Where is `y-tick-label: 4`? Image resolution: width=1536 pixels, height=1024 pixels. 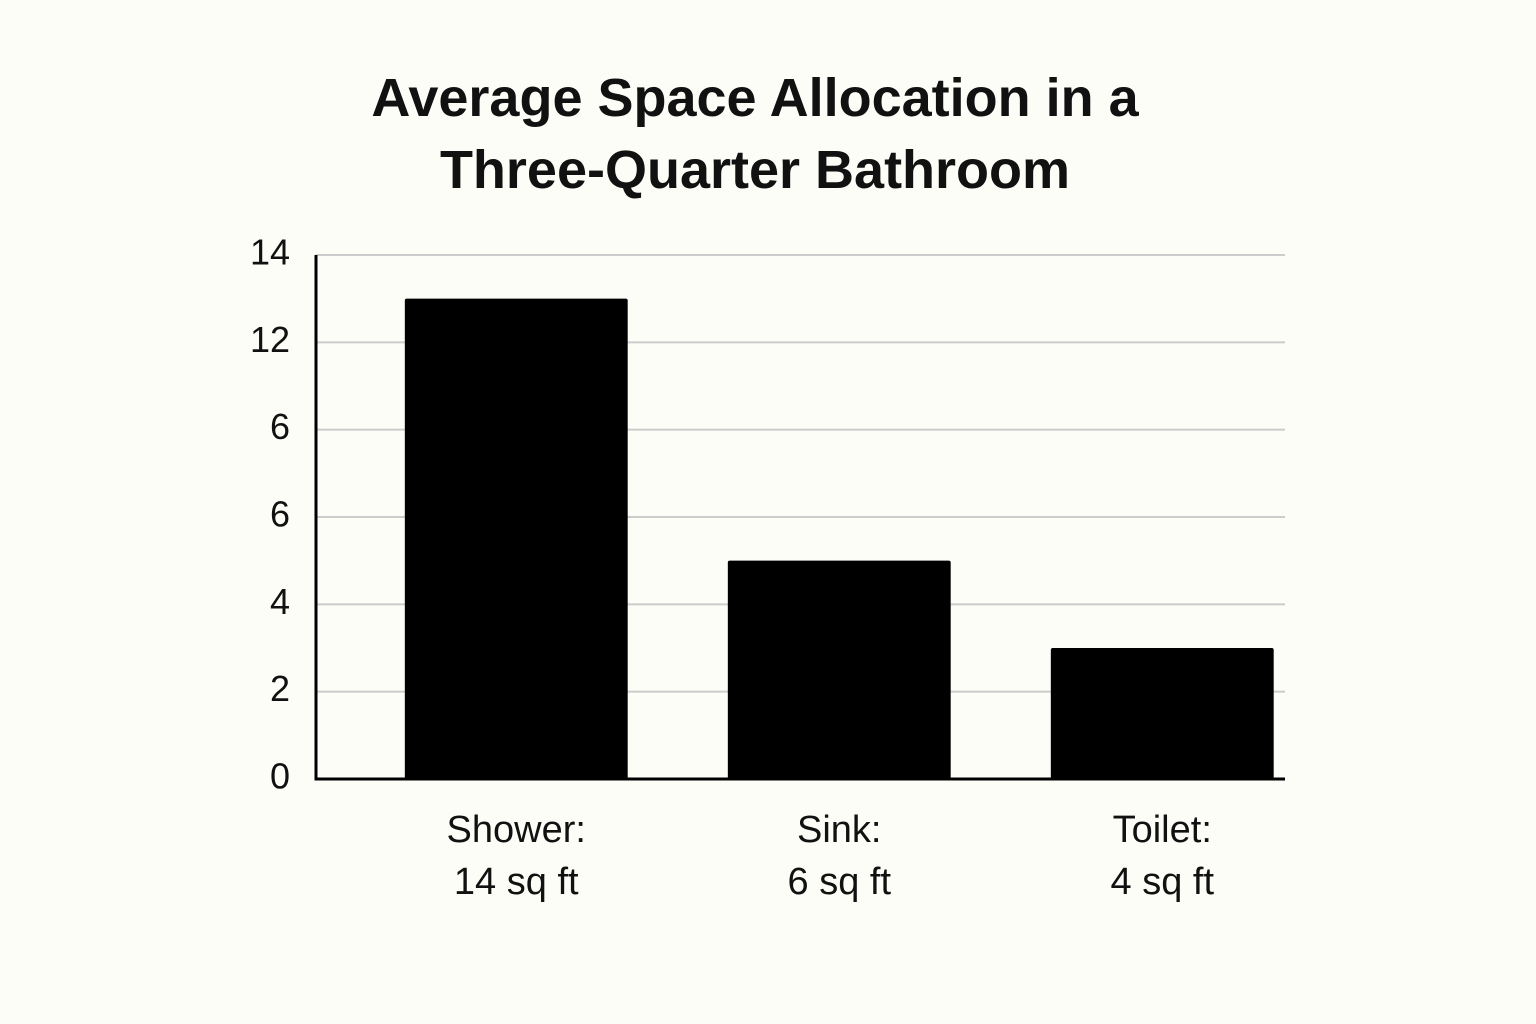
y-tick-label: 4 is located at coordinates (280, 601).